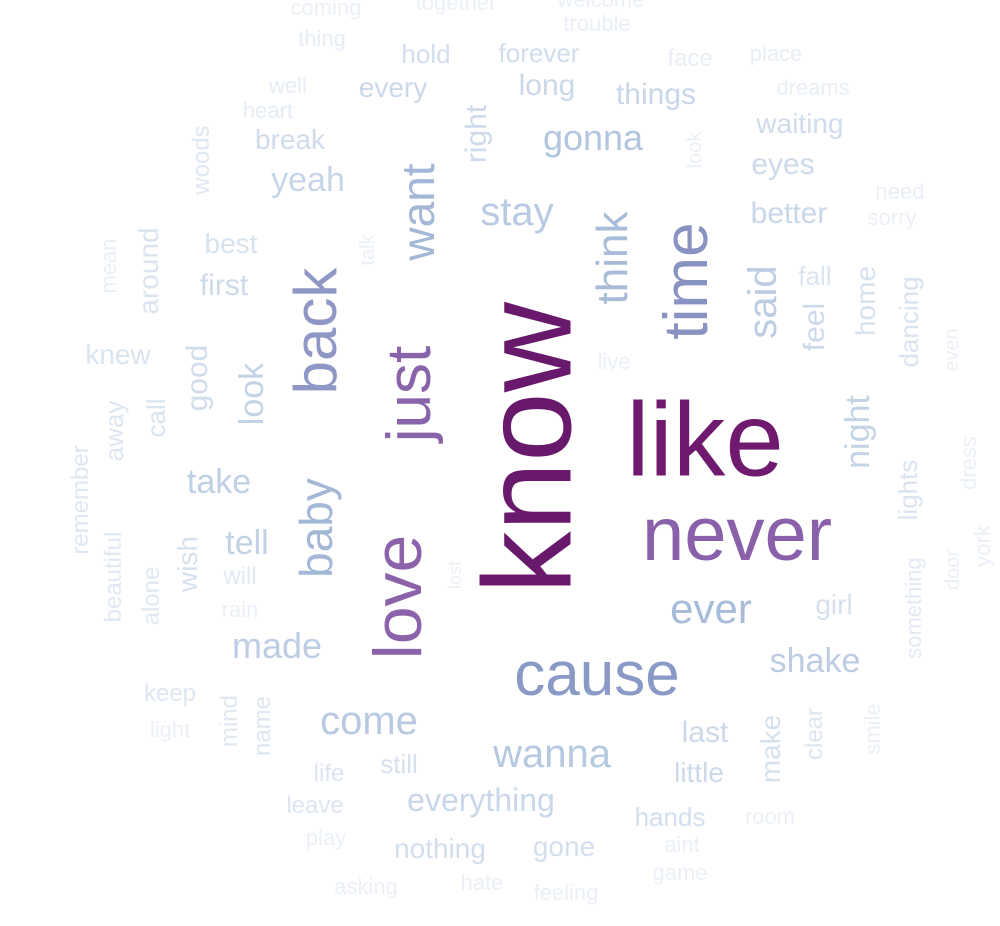 The width and height of the screenshot is (1000, 926). I want to click on word-43: still, so click(399, 764).